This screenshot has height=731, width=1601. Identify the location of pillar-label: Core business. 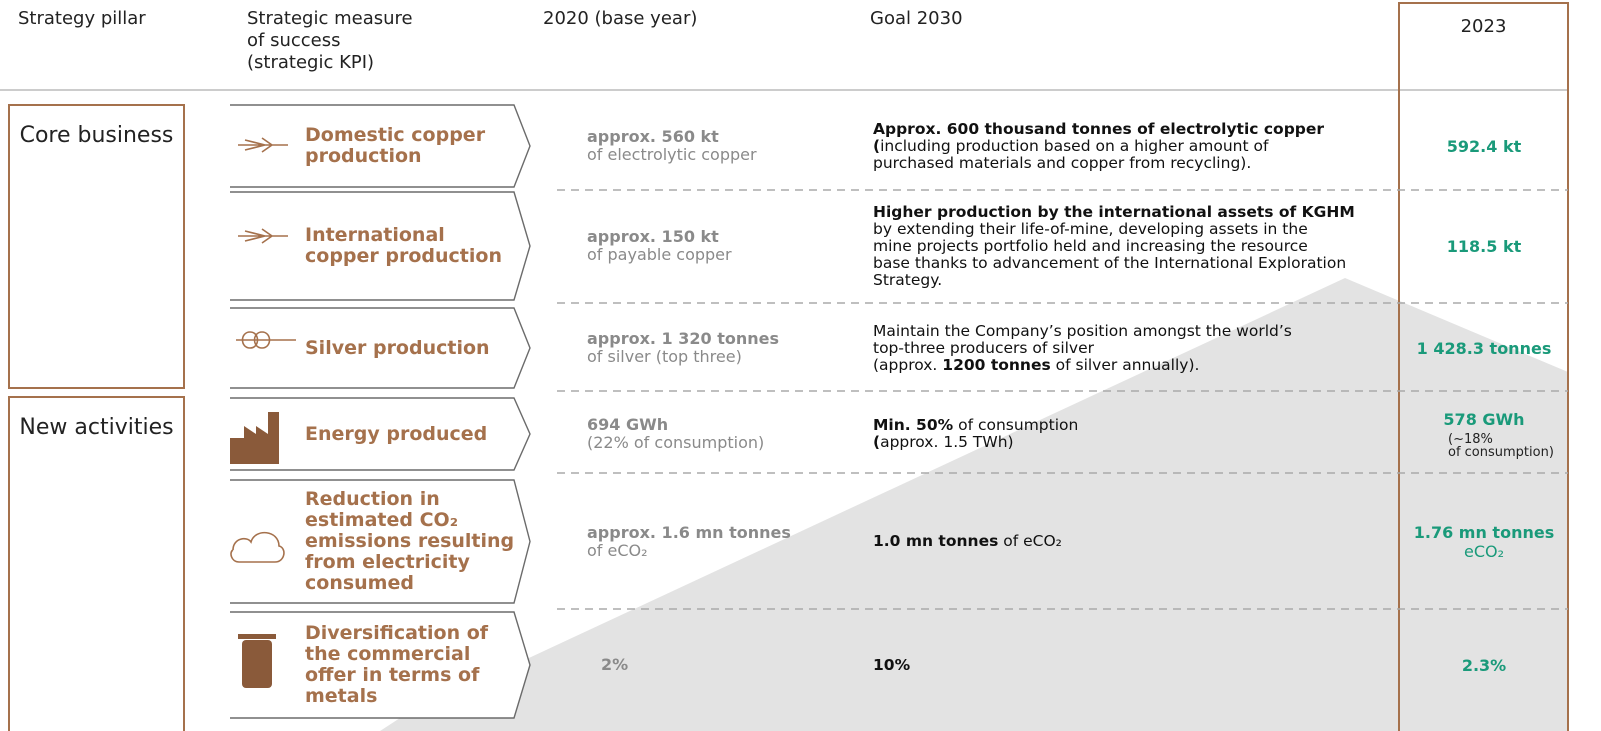
(96, 135).